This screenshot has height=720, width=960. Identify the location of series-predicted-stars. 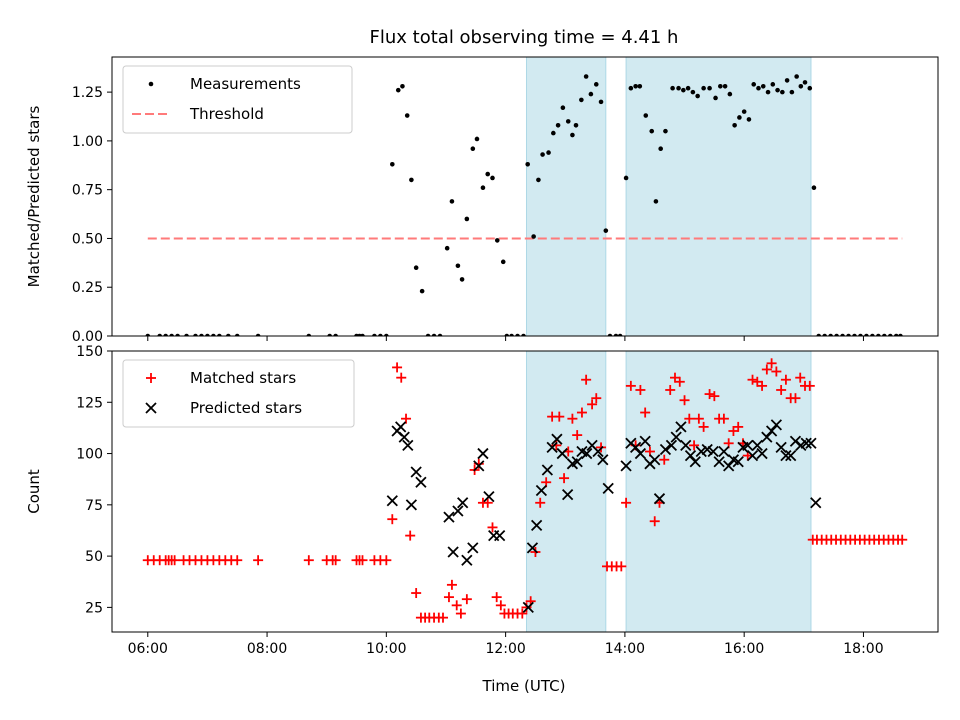
(604, 516).